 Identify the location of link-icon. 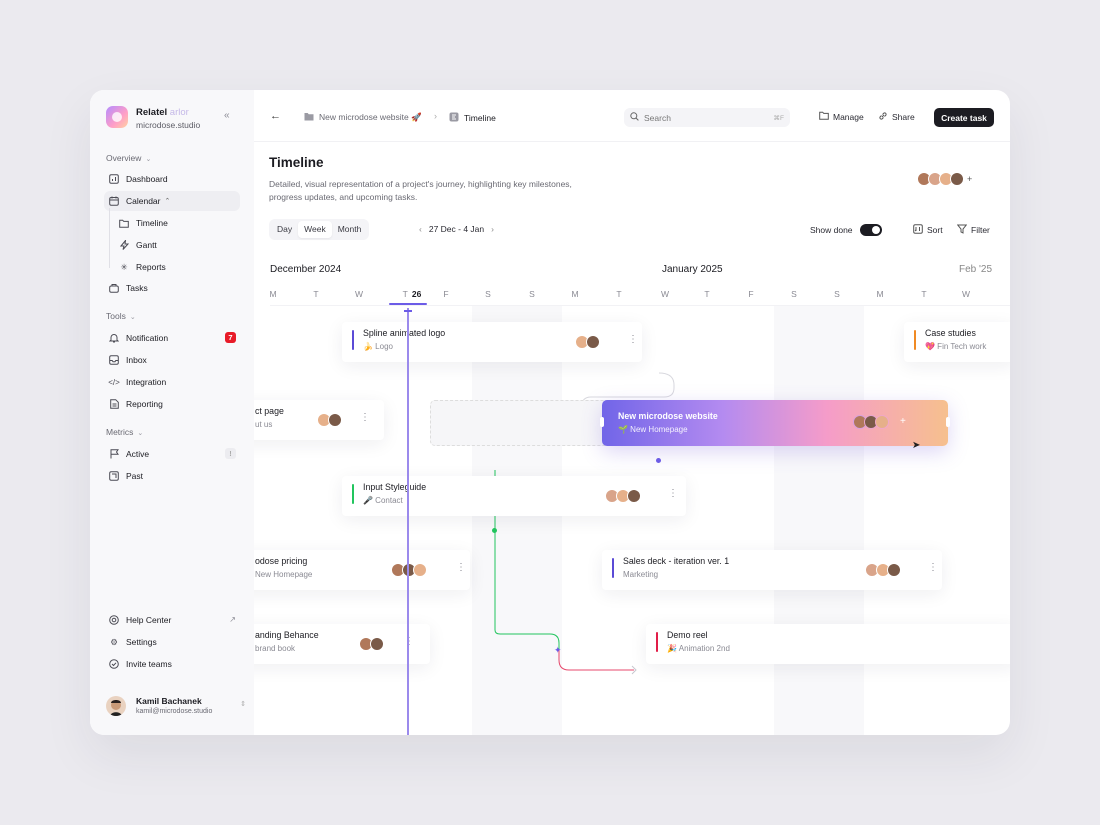
(883, 117).